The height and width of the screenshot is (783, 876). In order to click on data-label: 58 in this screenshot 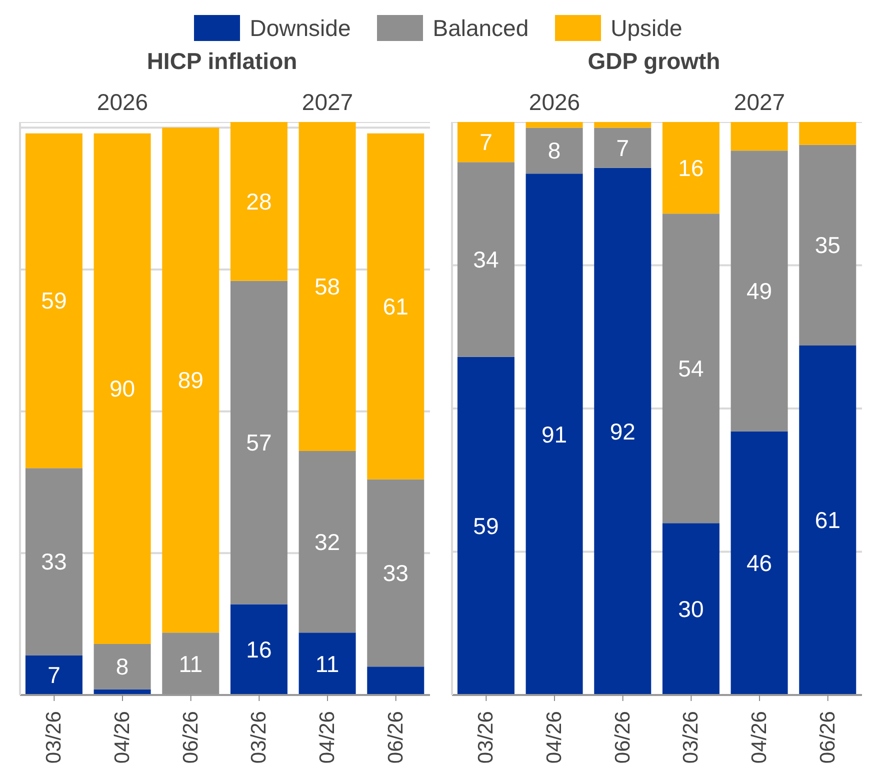, I will do `click(327, 287)`.